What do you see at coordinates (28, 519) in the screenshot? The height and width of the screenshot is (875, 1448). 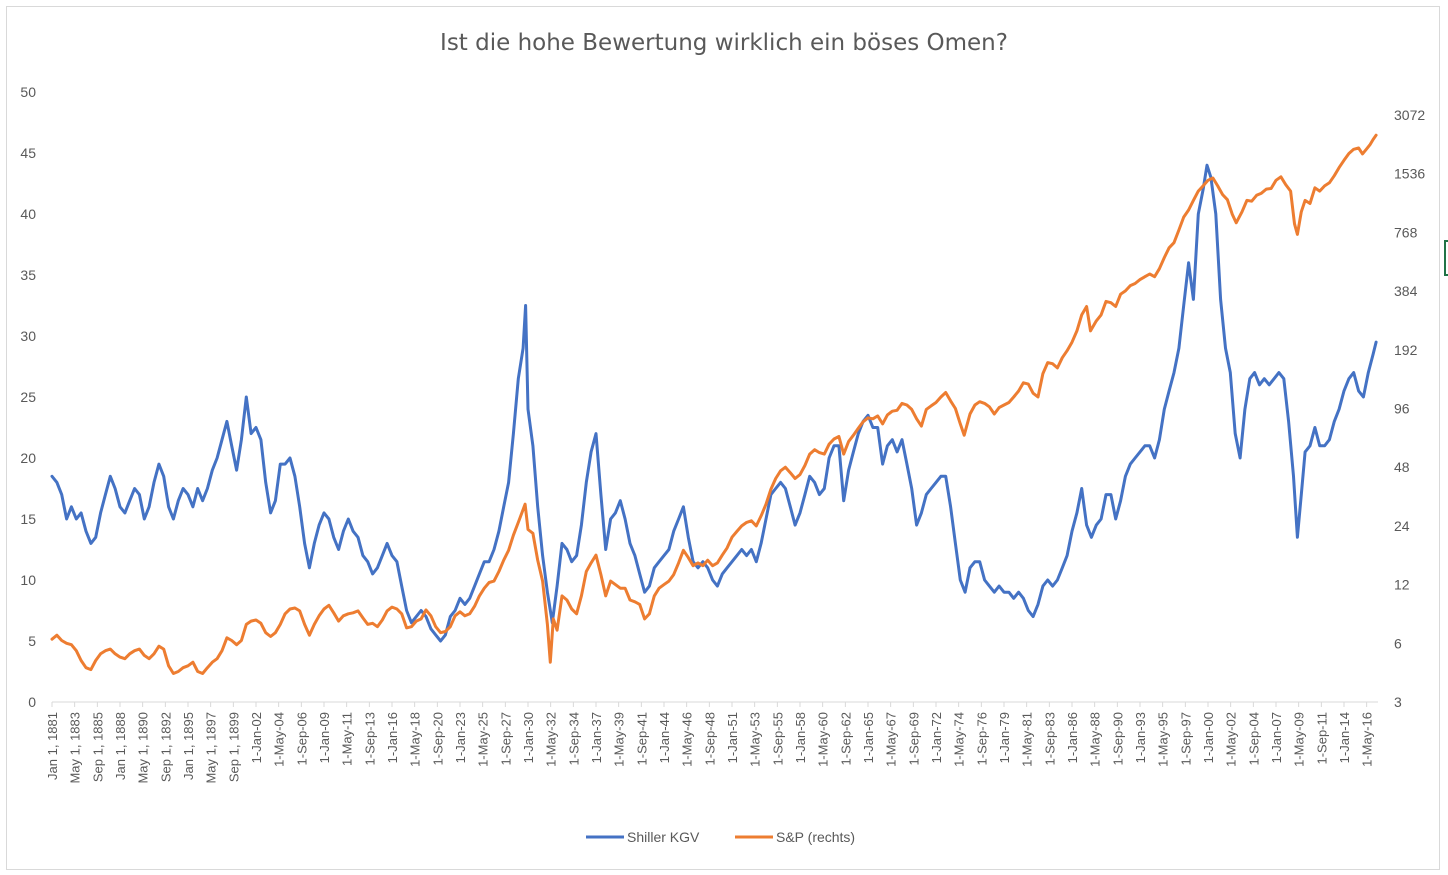 I see `y-left-tick-label: 15` at bounding box center [28, 519].